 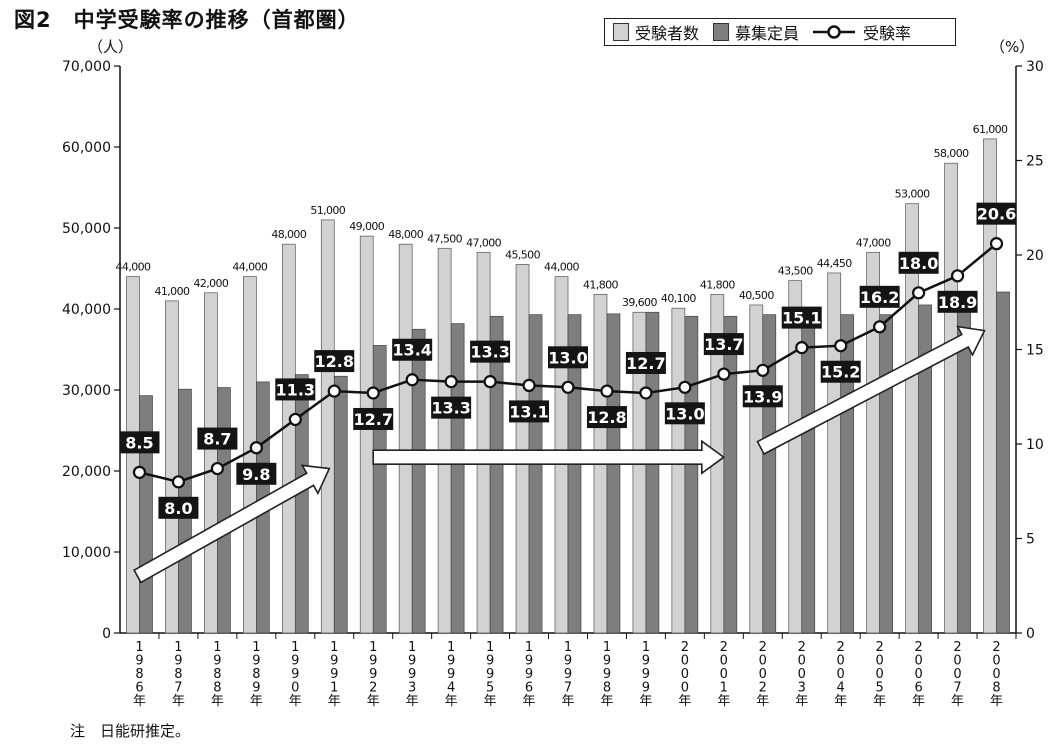 What do you see at coordinates (862, 32) in the screenshot?
I see `legend-item-rate: 受験率` at bounding box center [862, 32].